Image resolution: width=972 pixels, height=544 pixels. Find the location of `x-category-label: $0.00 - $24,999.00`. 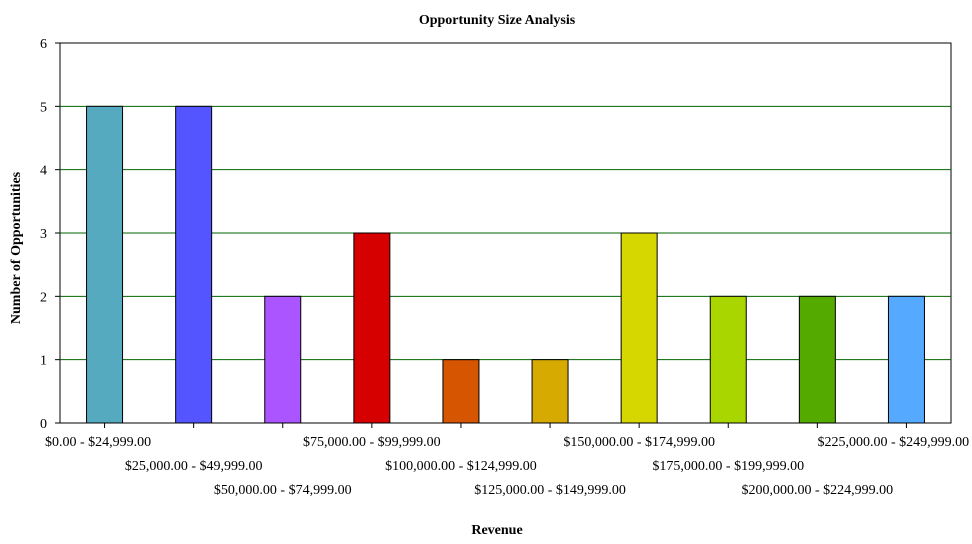

x-category-label: $0.00 - $24,999.00 is located at coordinates (98, 442).